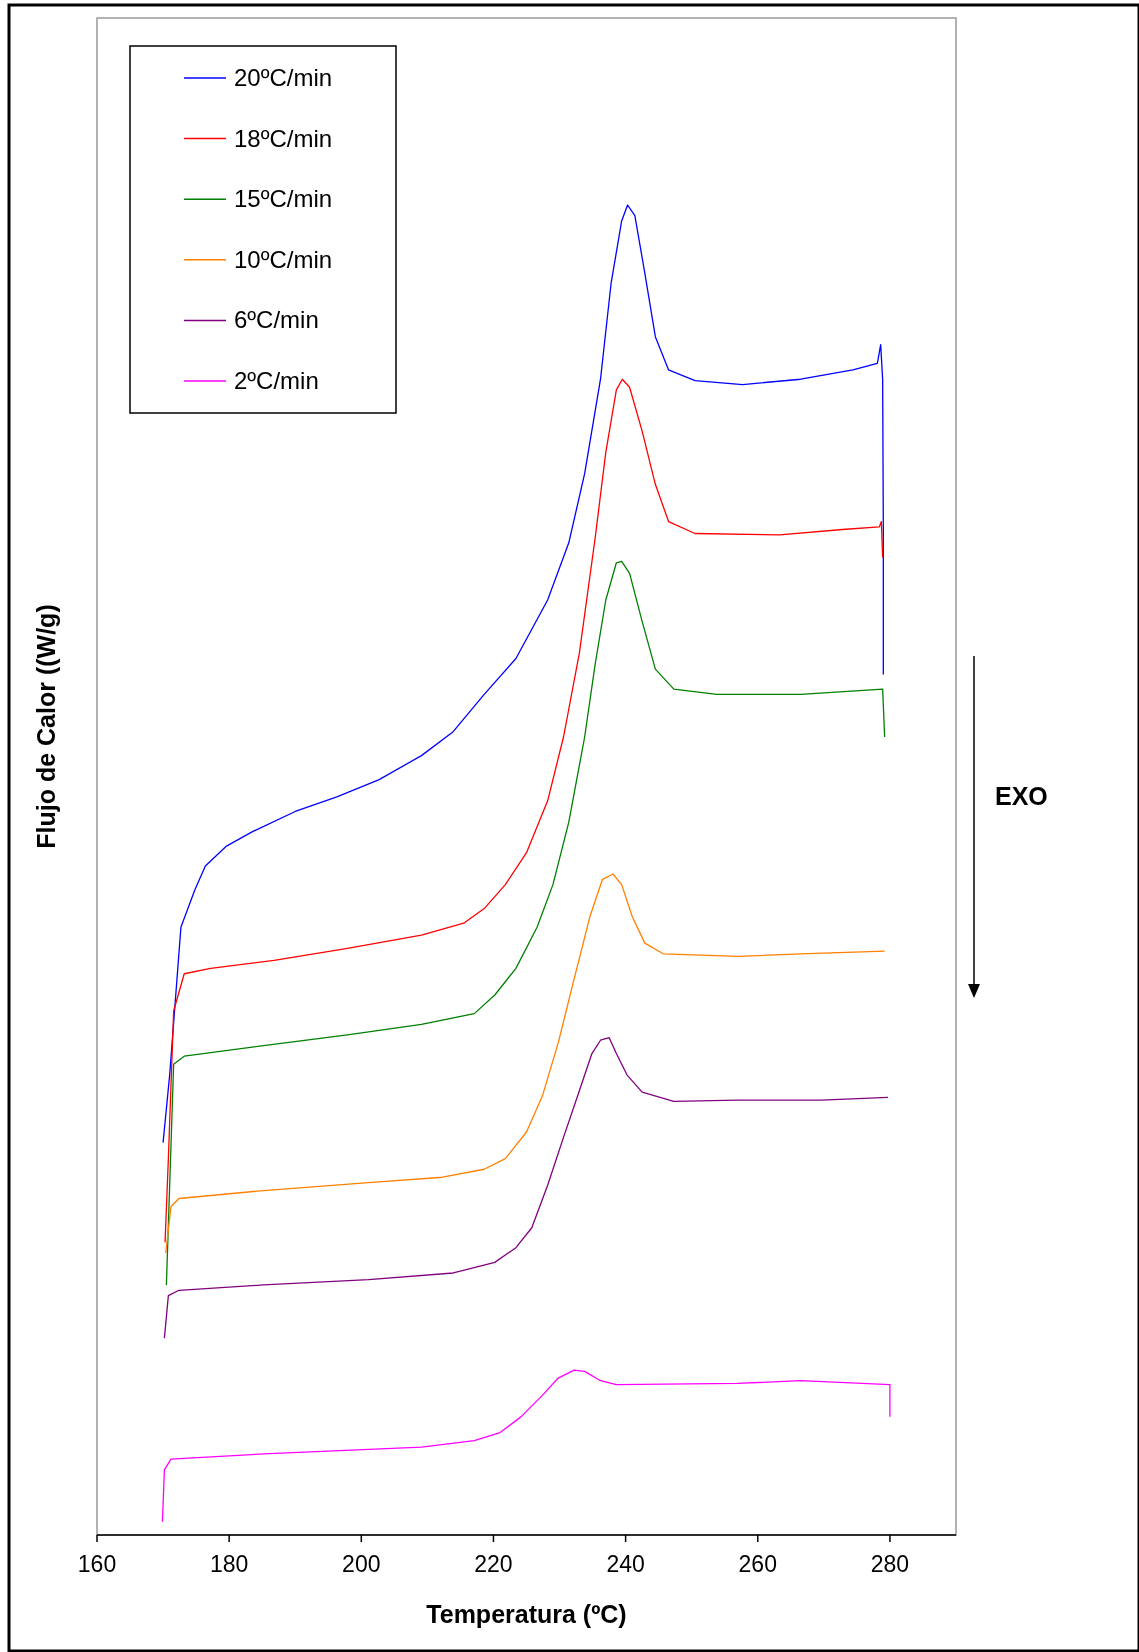 This screenshot has width=1139, height=1652. I want to click on legend-label: 2ºC/min, so click(276, 380).